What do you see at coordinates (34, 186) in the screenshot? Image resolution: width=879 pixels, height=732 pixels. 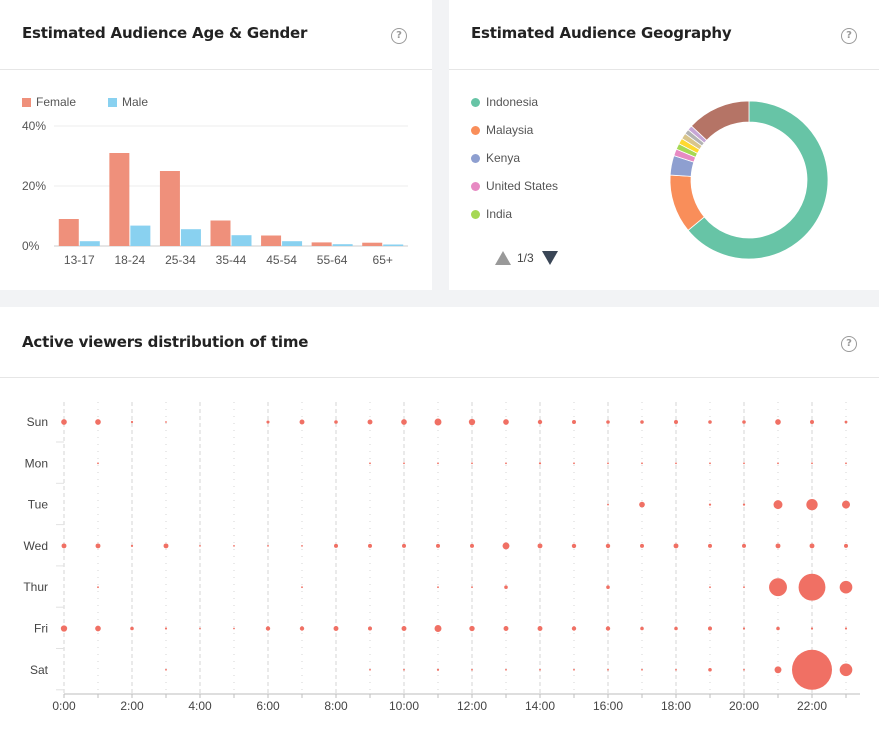 I see `y-tick-label: 20%` at bounding box center [34, 186].